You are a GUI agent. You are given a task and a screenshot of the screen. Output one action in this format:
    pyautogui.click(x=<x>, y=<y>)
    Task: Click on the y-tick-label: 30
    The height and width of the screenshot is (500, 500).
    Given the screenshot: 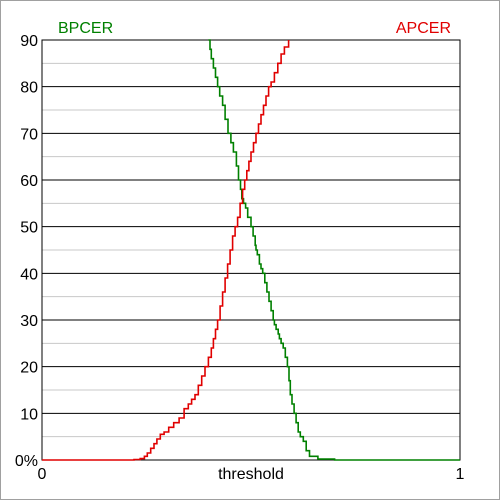 What is the action you would take?
    pyautogui.click(x=29, y=321)
    